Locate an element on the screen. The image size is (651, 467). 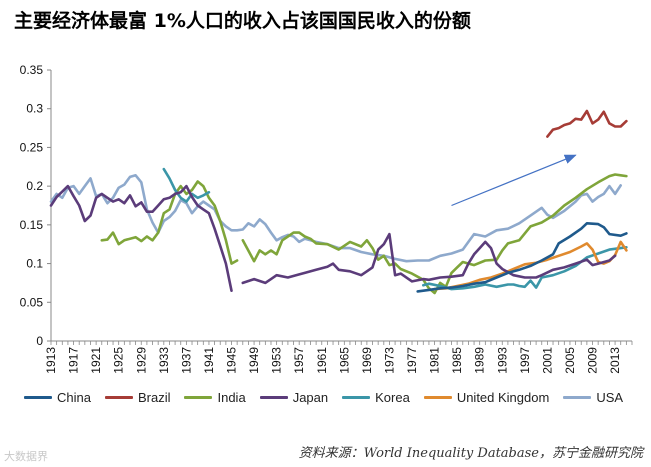
y-axis: 0 0.05 0.1 0.15 0.2 0.25 0.3 0.35 is located at coordinates (36, 205).